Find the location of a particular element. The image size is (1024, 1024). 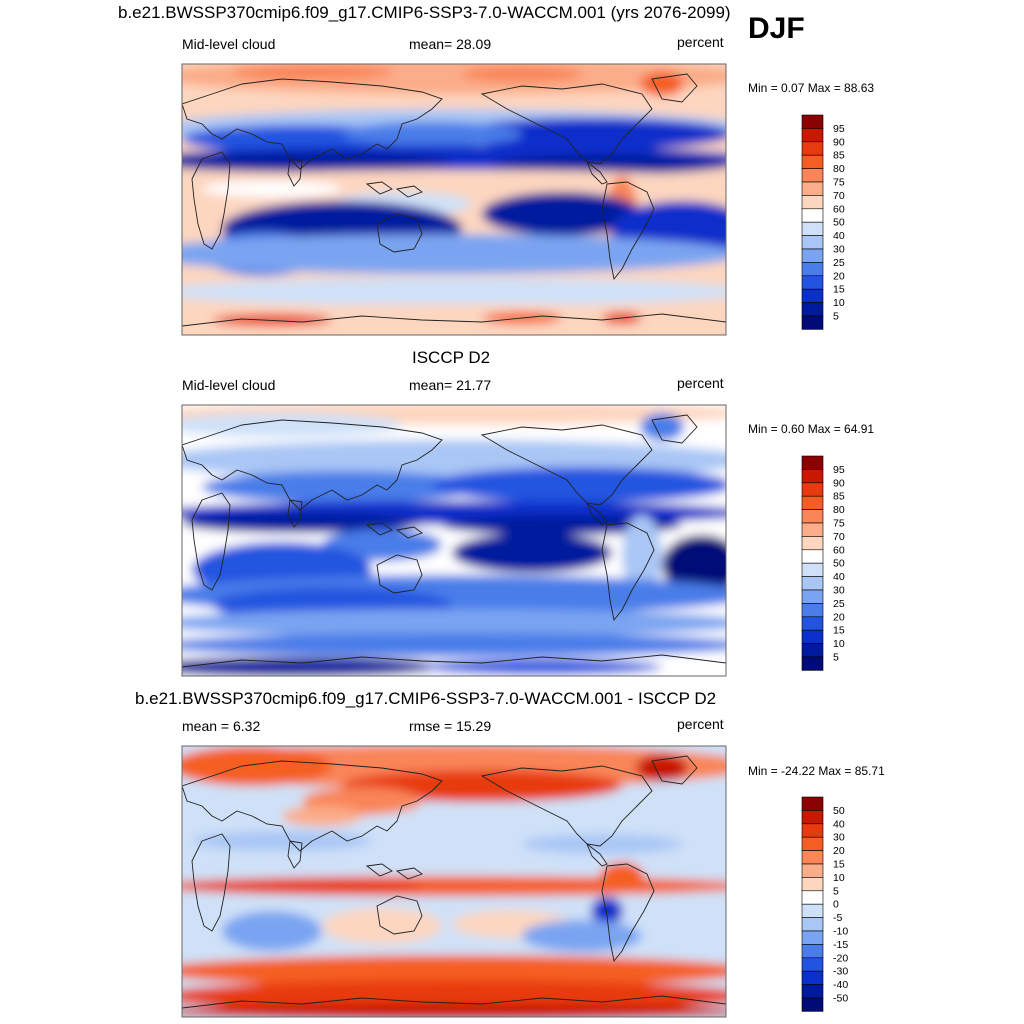

colorbar-tick-label: 85 is located at coordinates (839, 156).